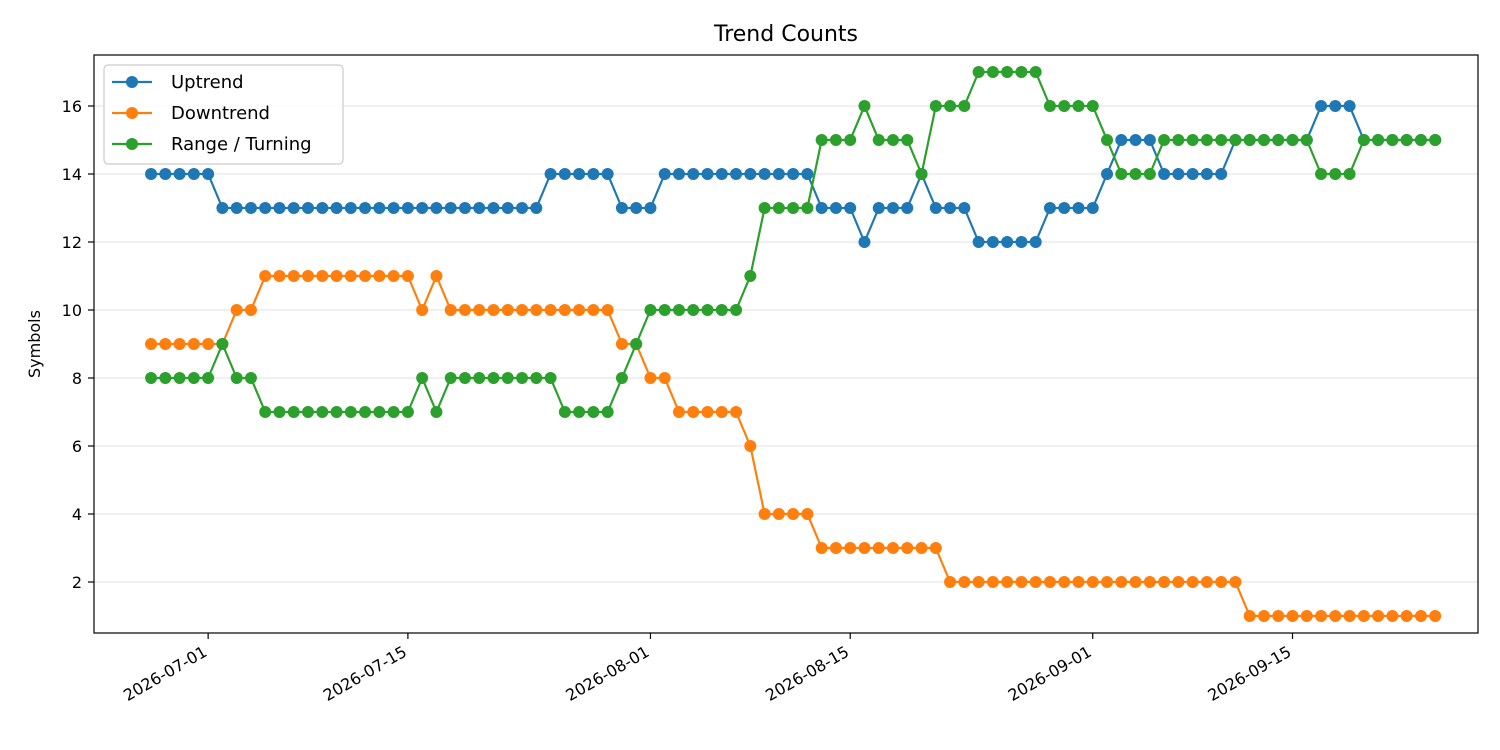  What do you see at coordinates (220, 113) in the screenshot?
I see `legend-label: Downtrend` at bounding box center [220, 113].